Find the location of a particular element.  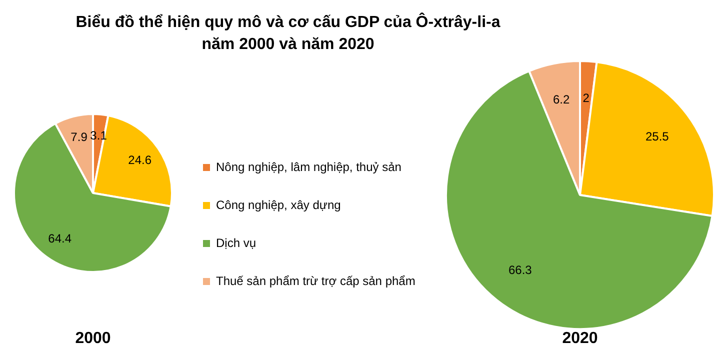

data-label: 7.9 is located at coordinates (79, 137).